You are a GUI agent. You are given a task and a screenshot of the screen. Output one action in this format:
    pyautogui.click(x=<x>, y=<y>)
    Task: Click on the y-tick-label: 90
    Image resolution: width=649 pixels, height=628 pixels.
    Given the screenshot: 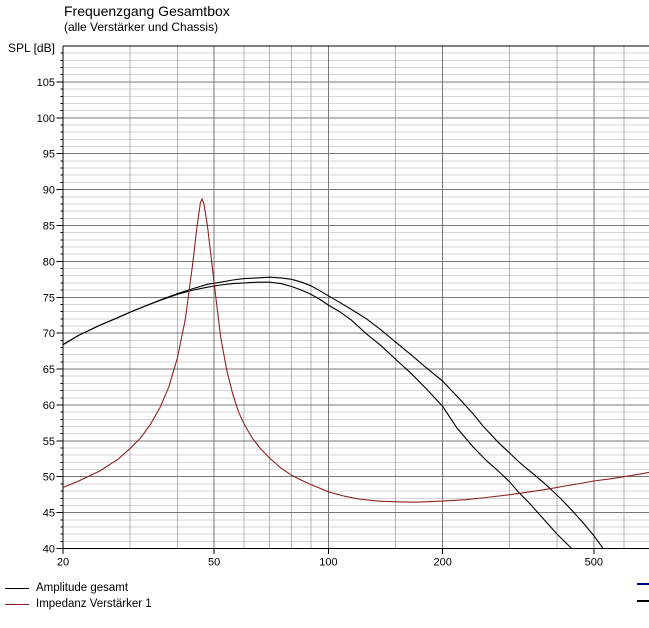 What is the action you would take?
    pyautogui.click(x=49, y=191)
    